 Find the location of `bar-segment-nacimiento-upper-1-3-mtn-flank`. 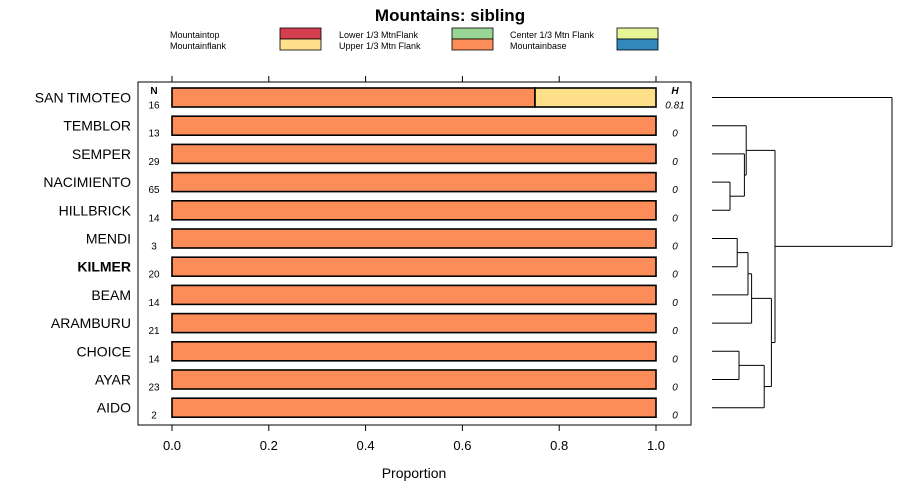

bar-segment-nacimiento-upper-1-3-mtn-flank is located at coordinates (414, 182).